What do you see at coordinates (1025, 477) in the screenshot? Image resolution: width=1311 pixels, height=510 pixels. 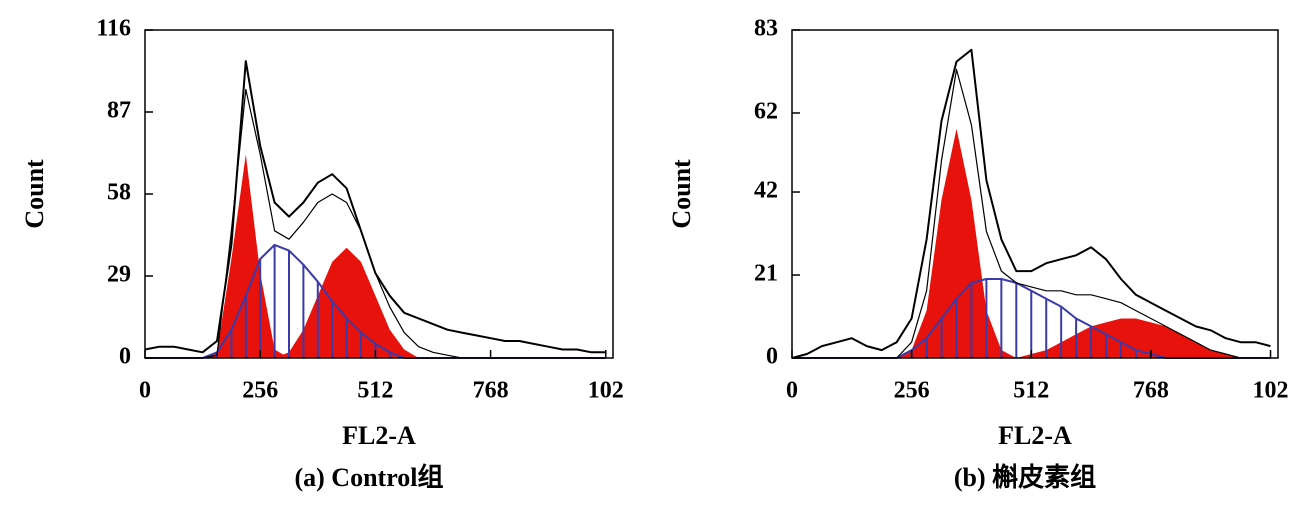 I see `caption: (b) 槲皮素组` at bounding box center [1025, 477].